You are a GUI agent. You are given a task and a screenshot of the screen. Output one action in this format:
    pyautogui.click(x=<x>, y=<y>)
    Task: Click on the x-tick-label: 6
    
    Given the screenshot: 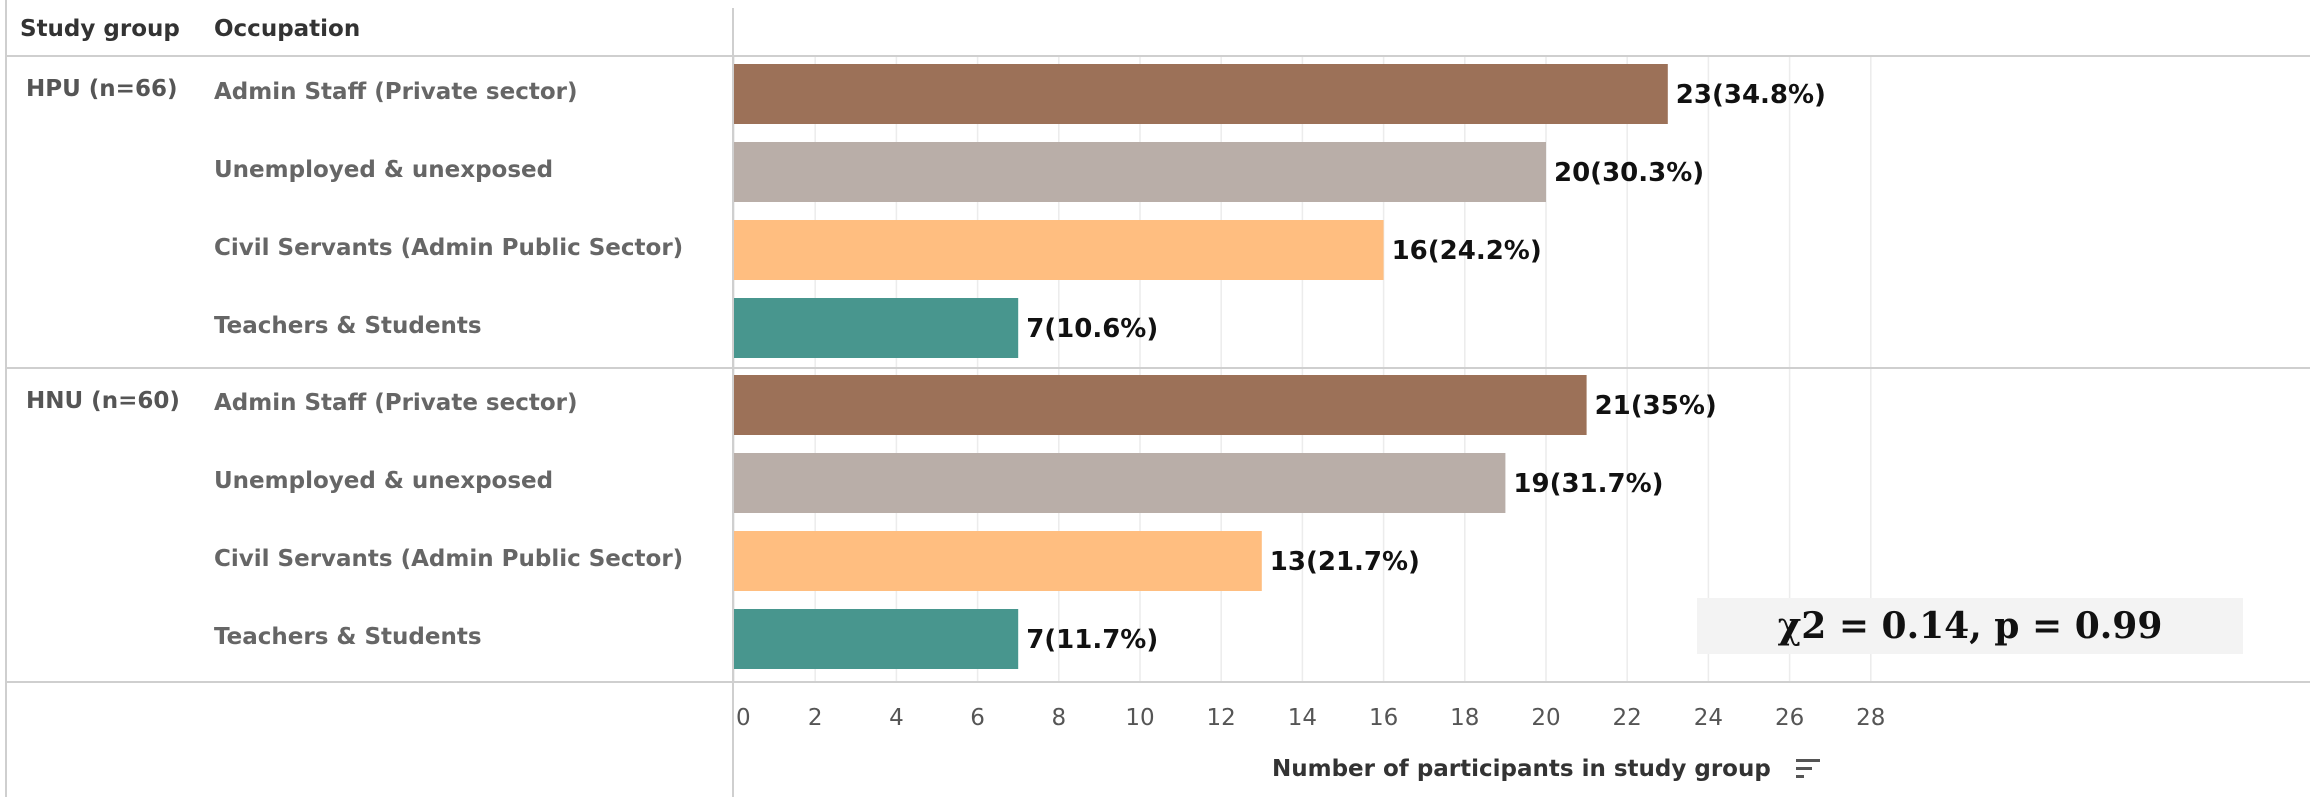 What is the action you would take?
    pyautogui.click(x=977, y=718)
    